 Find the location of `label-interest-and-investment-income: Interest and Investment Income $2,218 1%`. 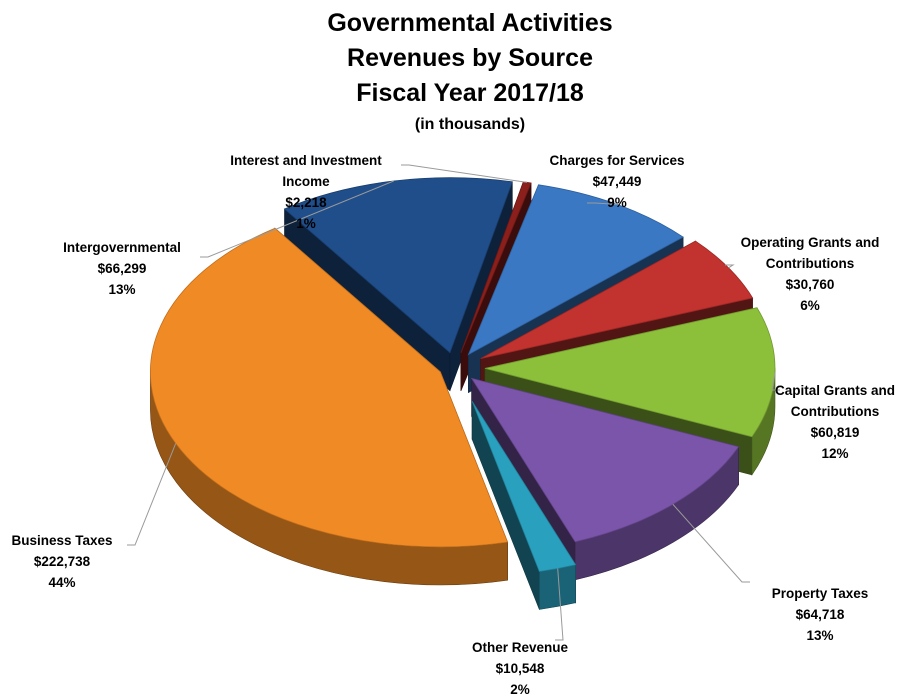

label-interest-and-investment-income: Interest and Investment Income $2,218 1% is located at coordinates (306, 192).